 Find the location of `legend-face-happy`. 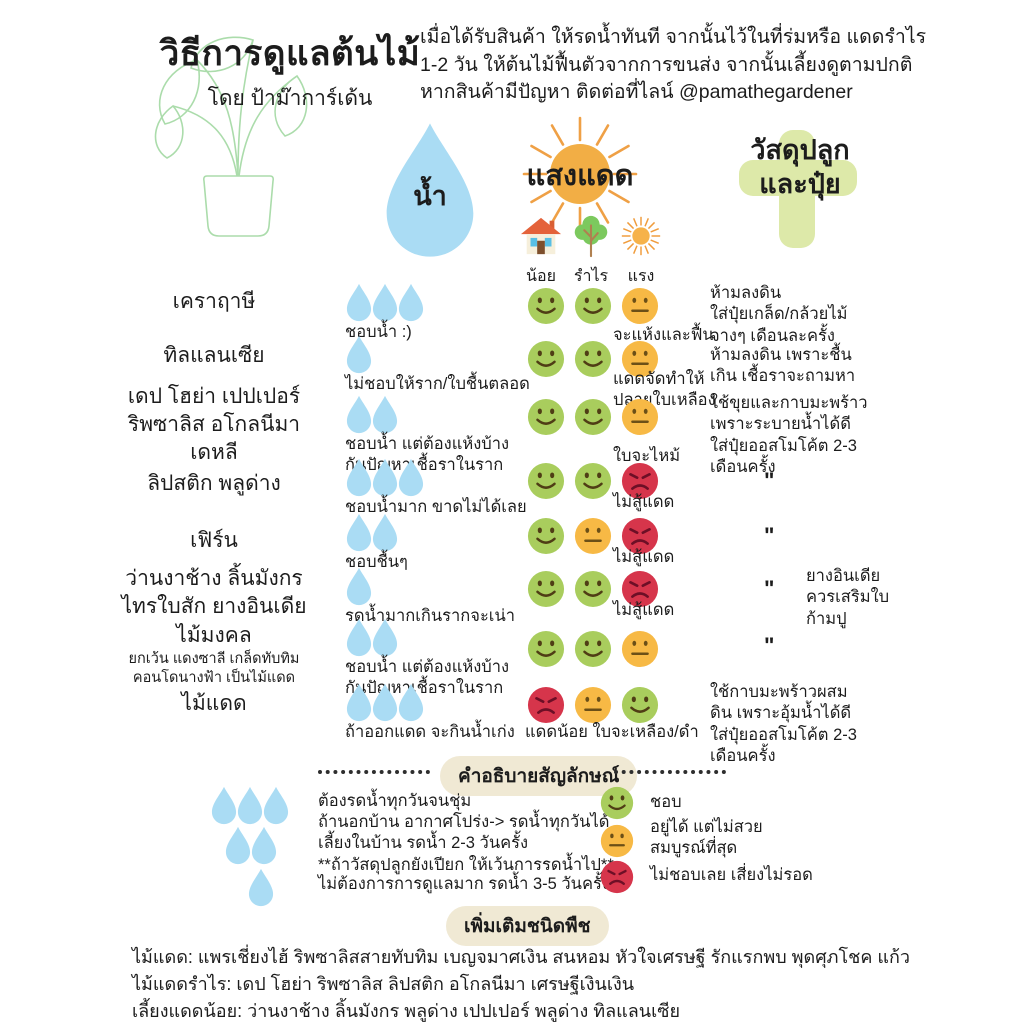

legend-face-happy is located at coordinates (621, 803).